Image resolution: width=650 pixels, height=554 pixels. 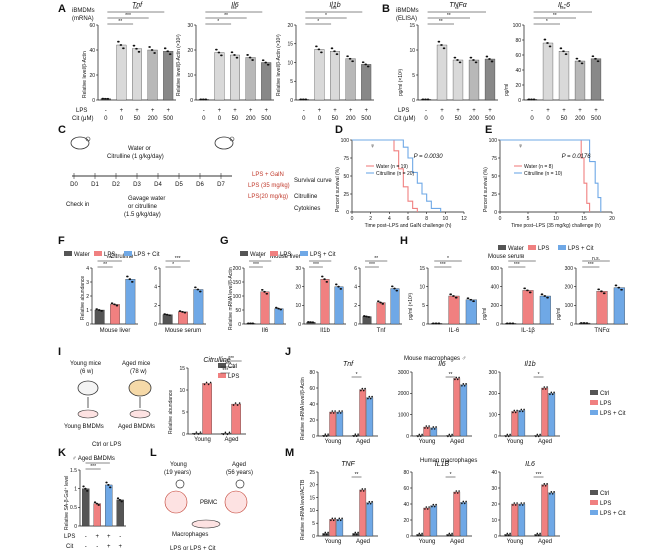 I want to click on y-tick-label: 4, so click(x=155, y=287).